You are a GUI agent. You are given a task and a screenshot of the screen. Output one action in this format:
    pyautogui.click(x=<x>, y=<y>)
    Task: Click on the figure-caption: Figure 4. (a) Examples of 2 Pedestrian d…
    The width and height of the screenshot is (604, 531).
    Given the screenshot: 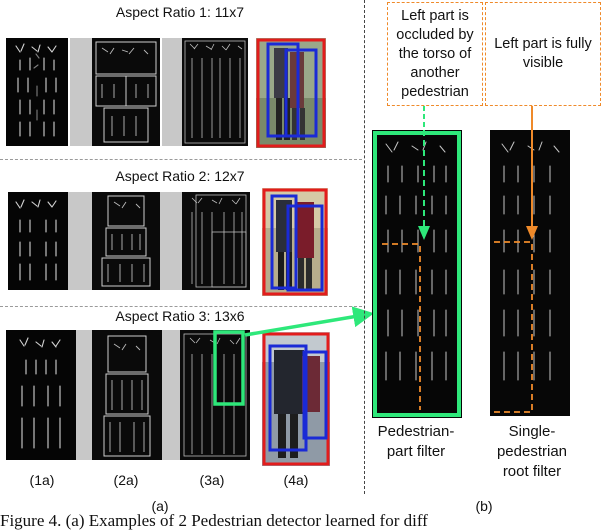 What is the action you would take?
    pyautogui.click(x=214, y=520)
    